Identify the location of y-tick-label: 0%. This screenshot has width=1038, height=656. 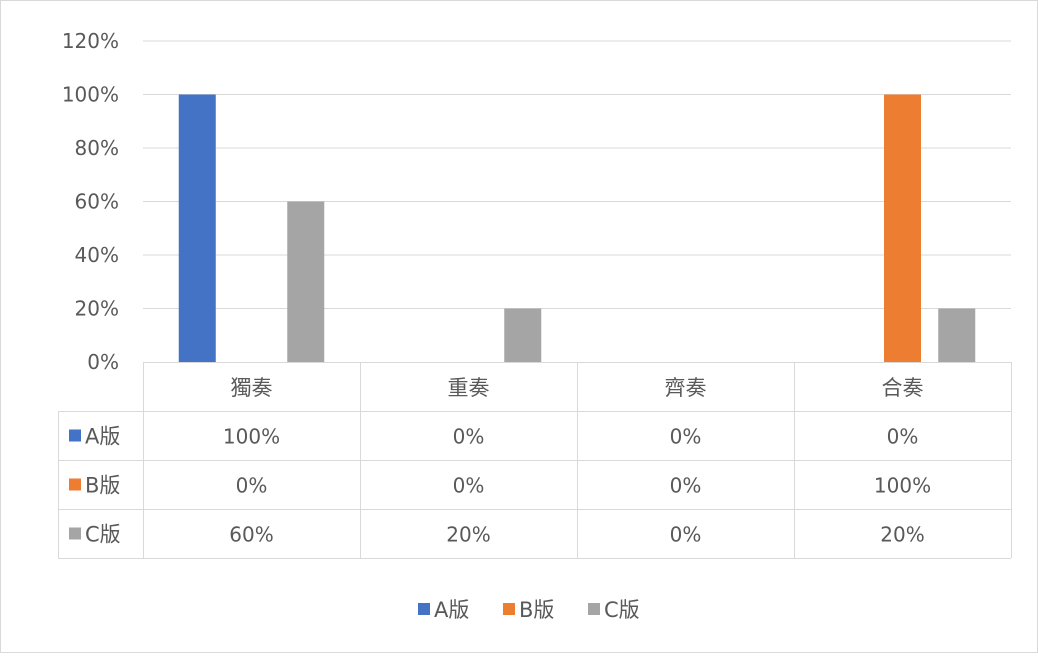
(103, 362).